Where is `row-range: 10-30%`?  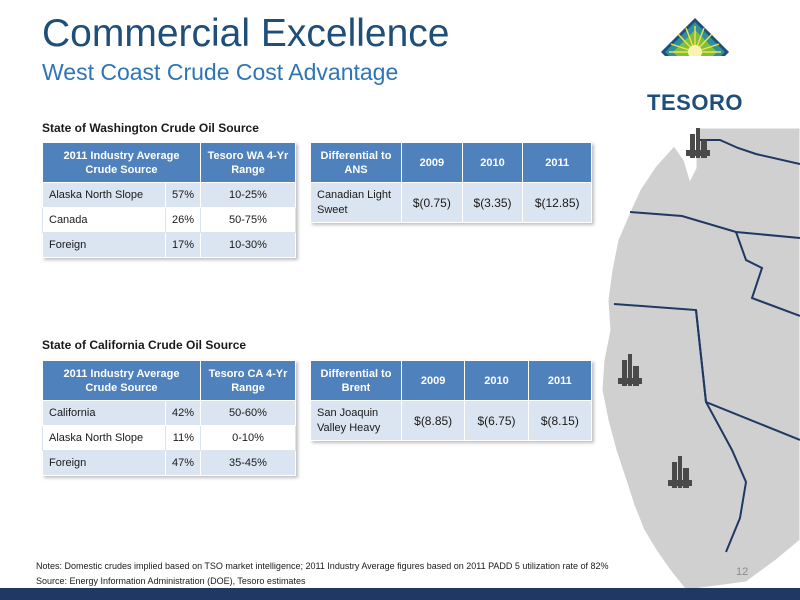
row-range: 10-30% is located at coordinates (248, 245).